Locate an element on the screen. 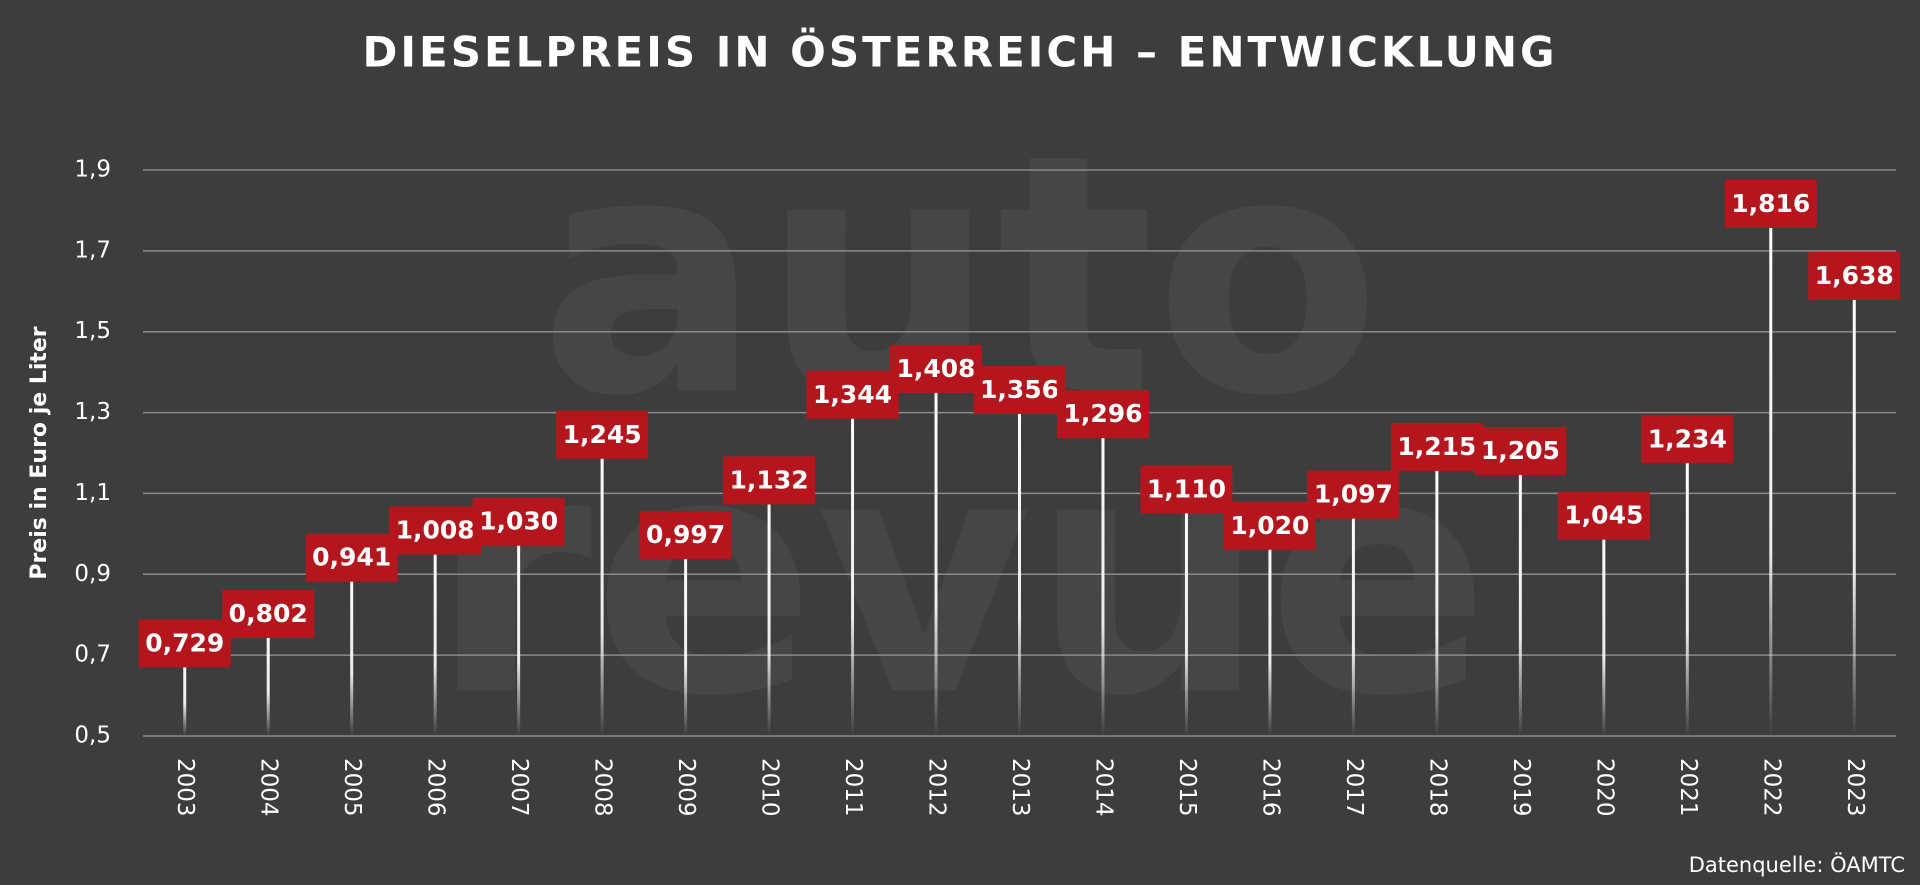  x-tick-label: 2012 is located at coordinates (937, 787).